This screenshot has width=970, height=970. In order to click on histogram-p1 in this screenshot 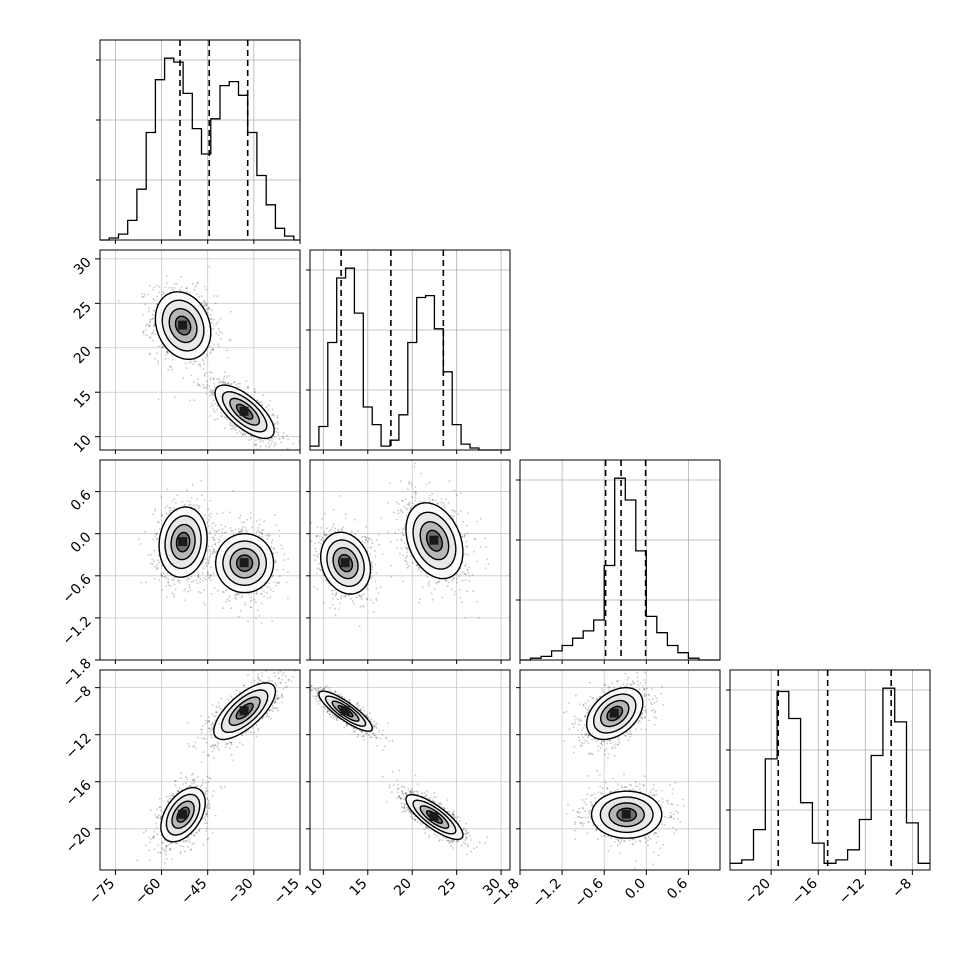, I will do `click(408, 350)`.